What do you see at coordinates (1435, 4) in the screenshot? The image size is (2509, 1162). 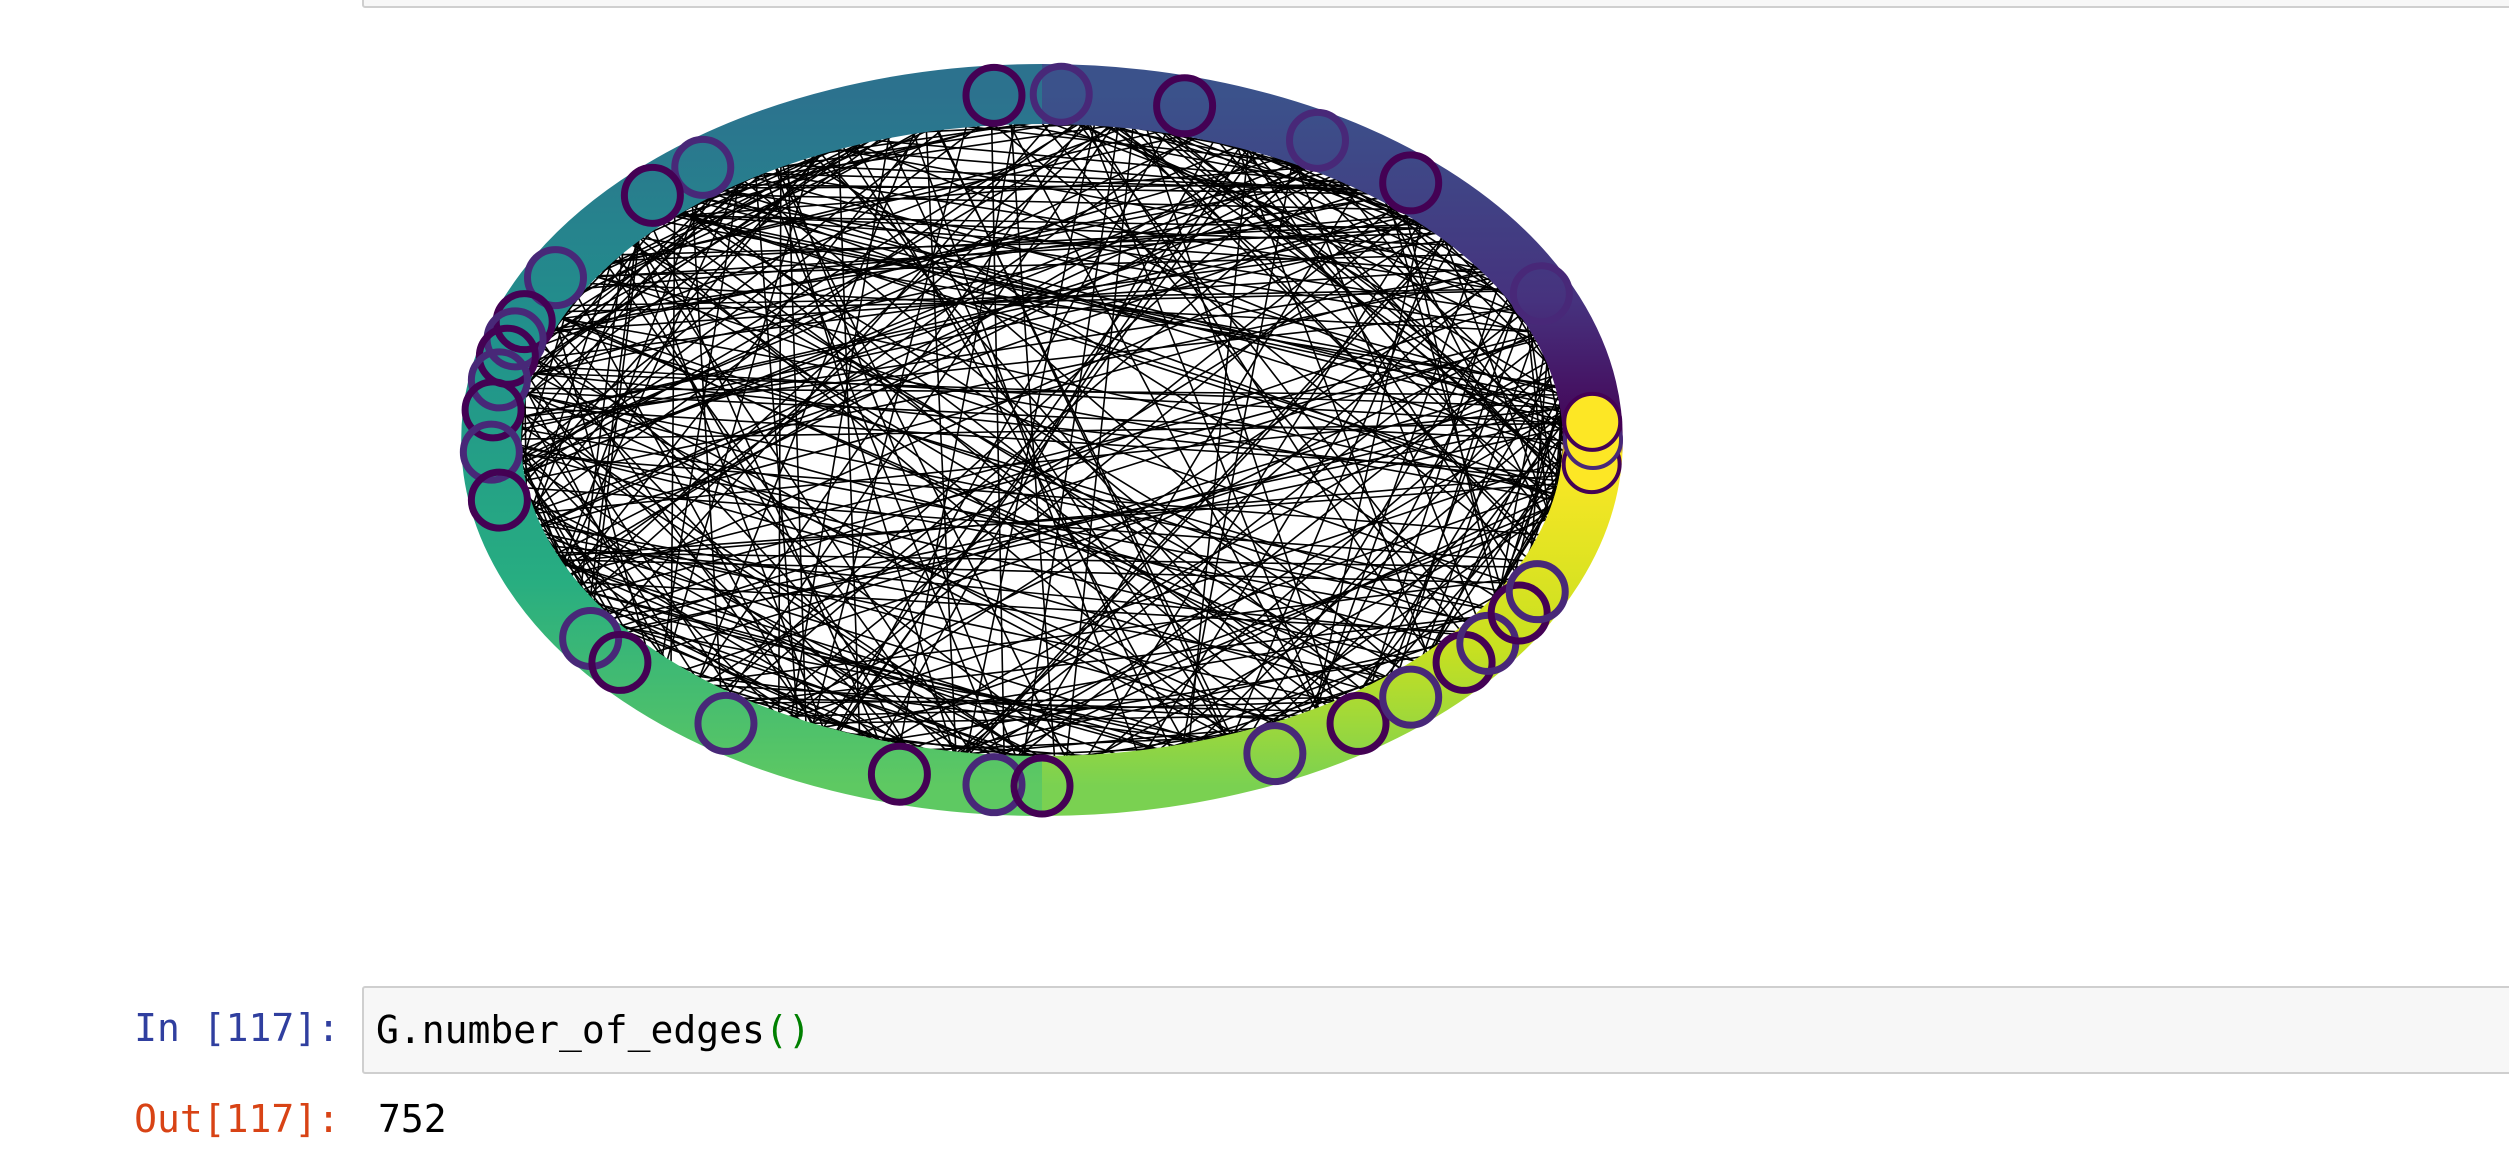 I see `previous-cell-input-area` at bounding box center [1435, 4].